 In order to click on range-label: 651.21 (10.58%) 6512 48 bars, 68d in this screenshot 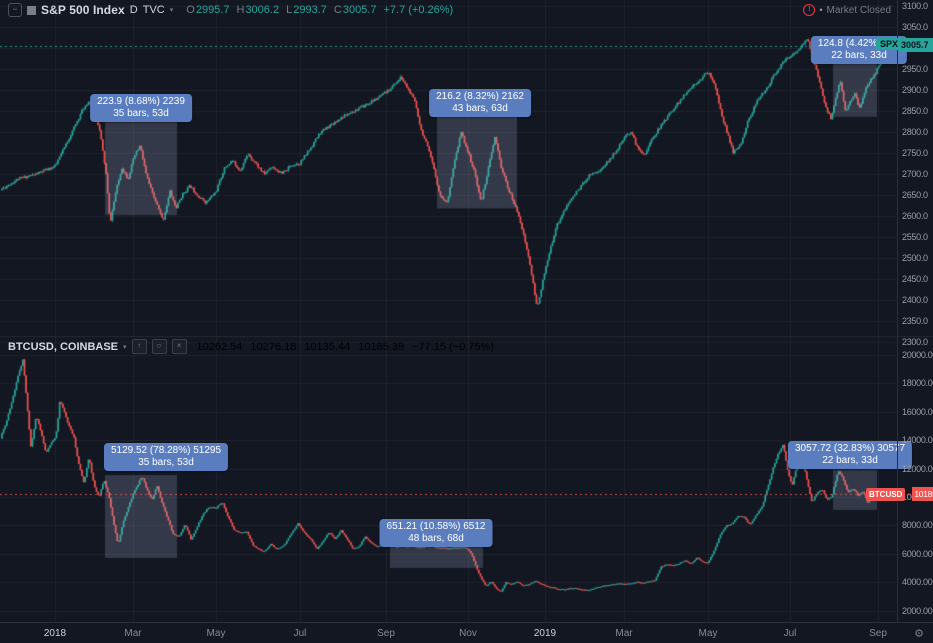, I will do `click(436, 533)`.